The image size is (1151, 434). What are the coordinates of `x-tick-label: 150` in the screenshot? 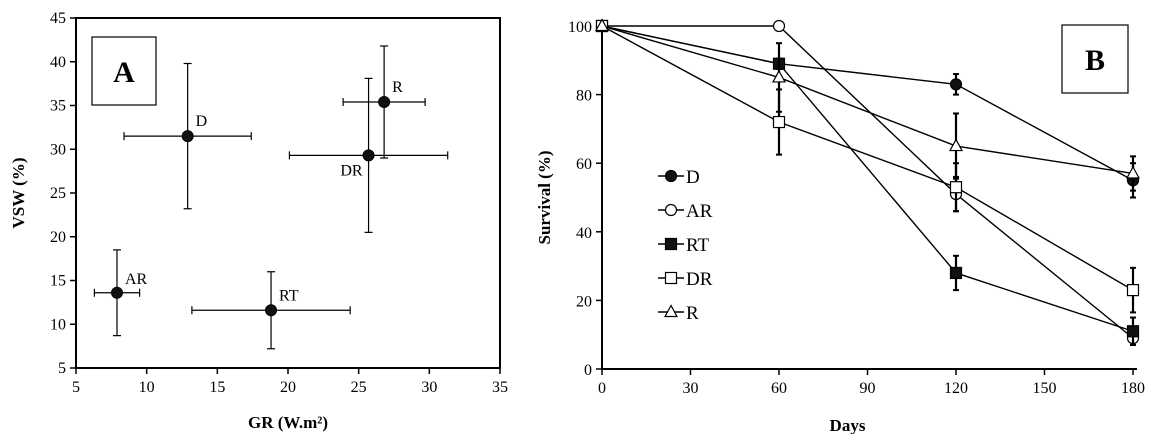 It's located at (1045, 388).